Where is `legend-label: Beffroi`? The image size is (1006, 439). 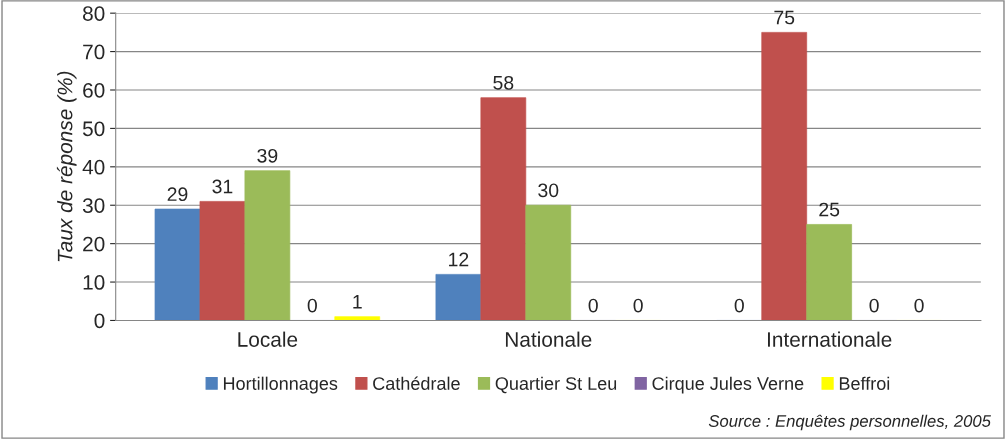 legend-label: Beffroi is located at coordinates (864, 383).